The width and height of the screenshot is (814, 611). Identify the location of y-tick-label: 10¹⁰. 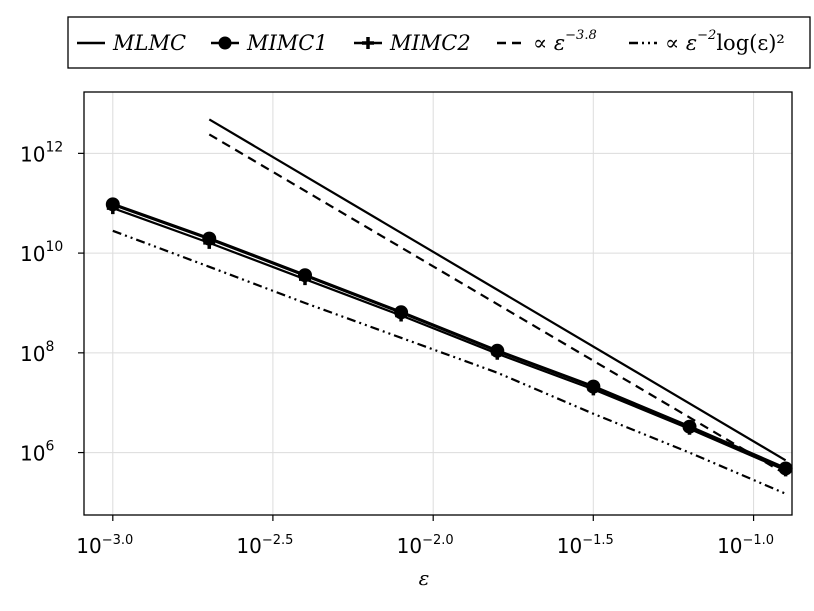
(41, 252).